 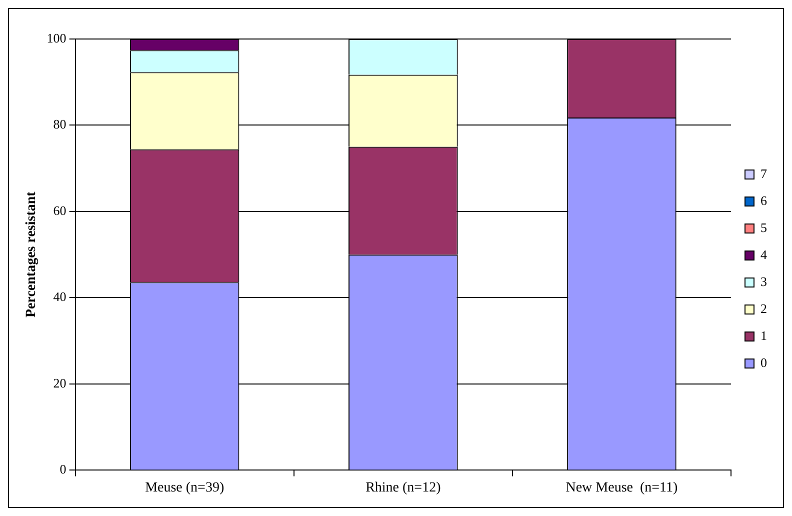 I want to click on y-tick-label: 20, so click(x=59, y=382).